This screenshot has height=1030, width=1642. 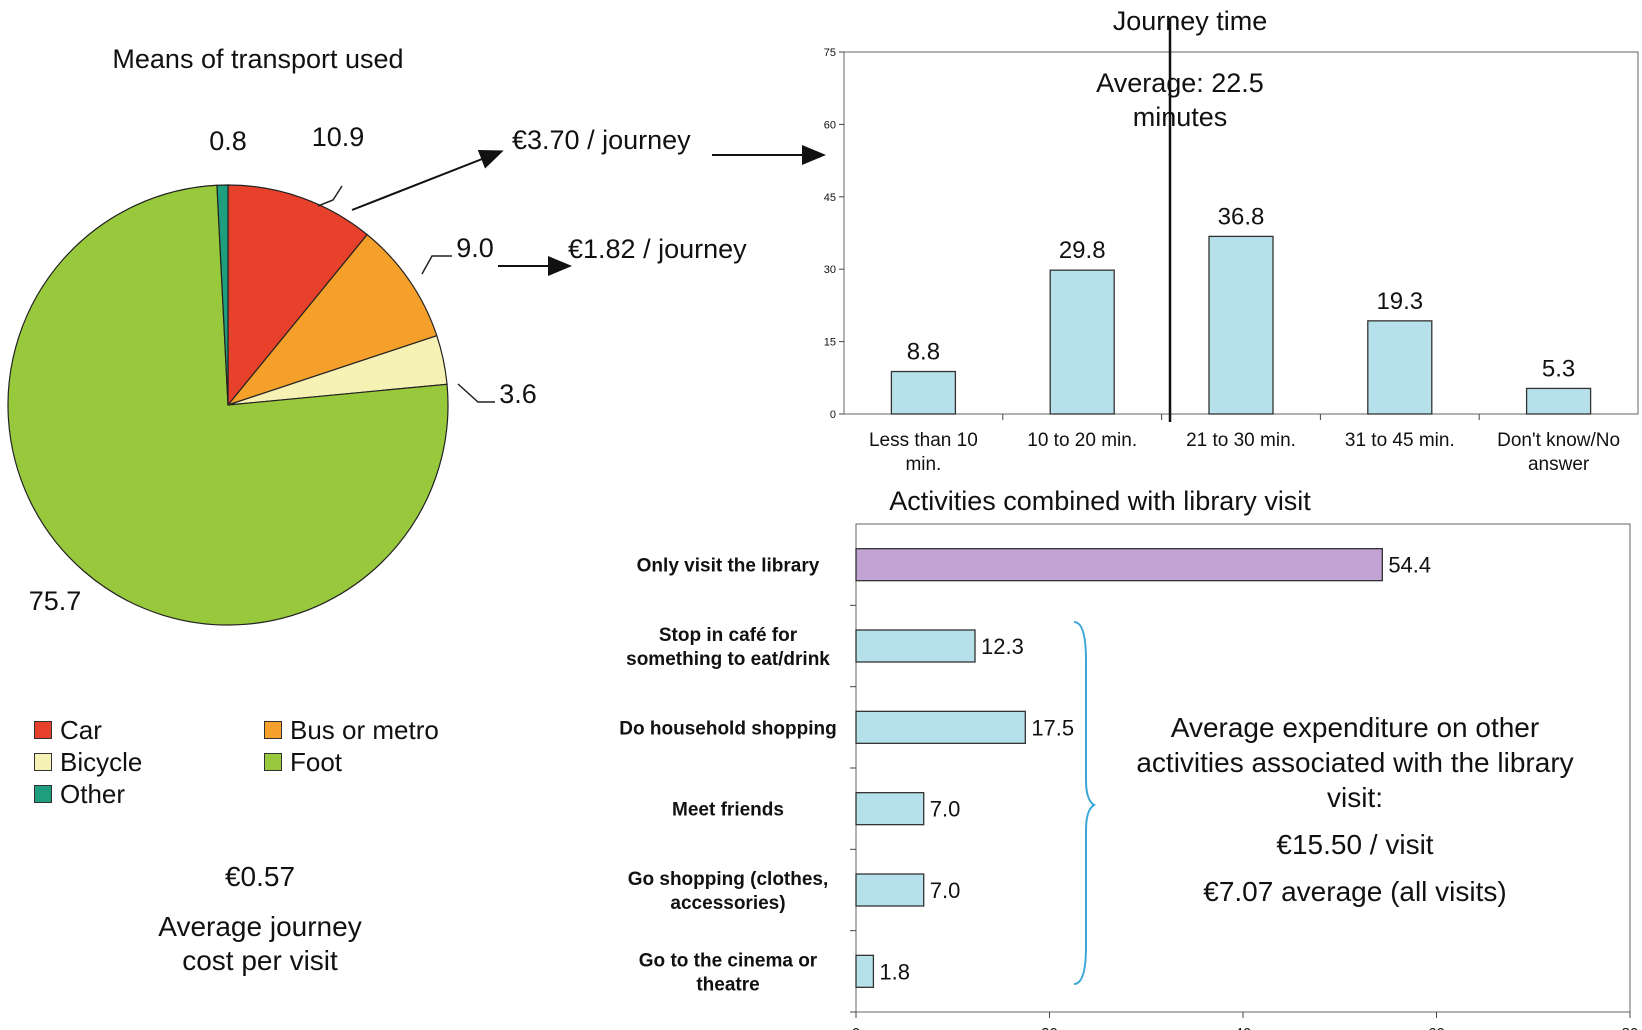 I want to click on activity-category-label-5: Go shopping (clothes,, so click(x=728, y=879).